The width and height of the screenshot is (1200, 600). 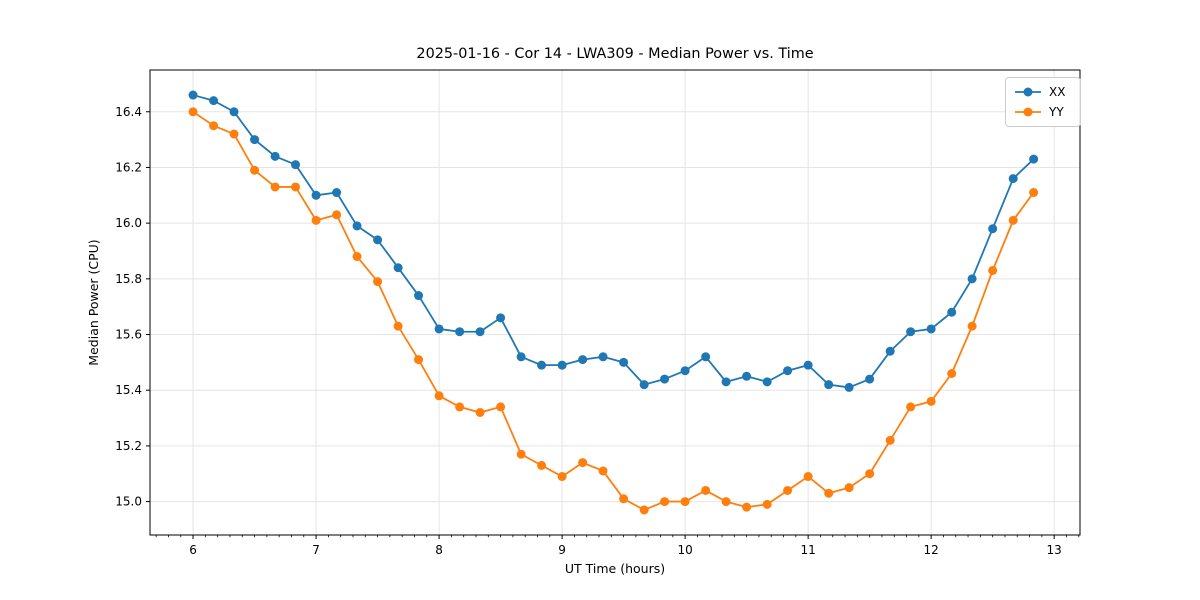 What do you see at coordinates (615, 568) in the screenshot?
I see `x-axis-label: UT Time (hours)` at bounding box center [615, 568].